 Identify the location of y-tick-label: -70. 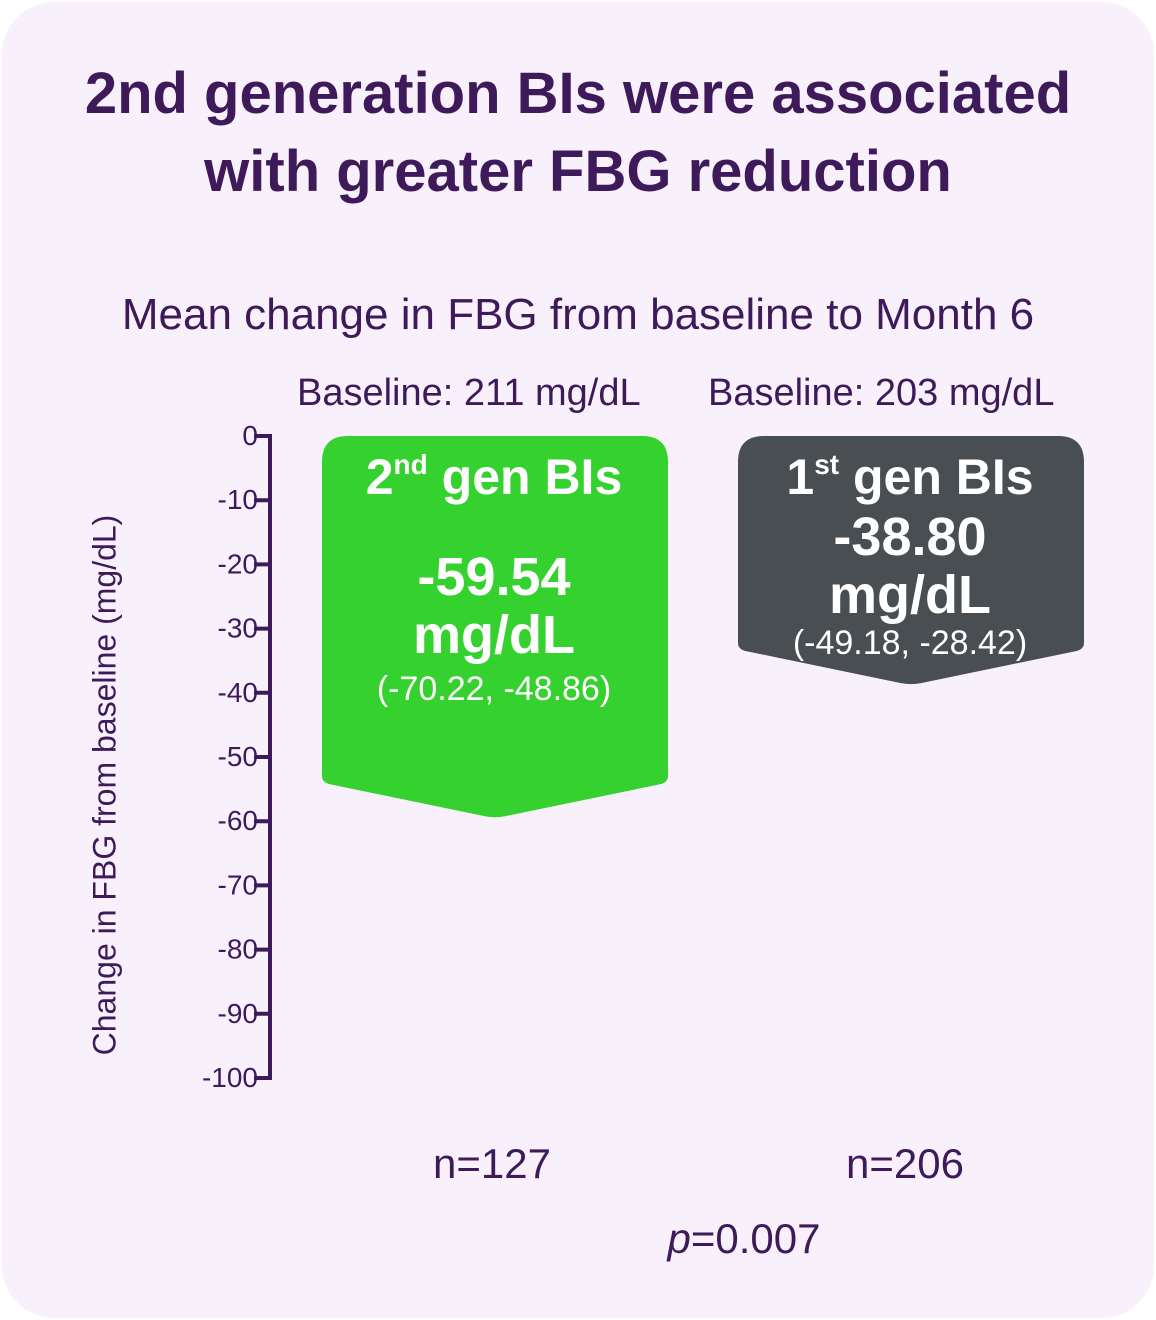
(238, 884).